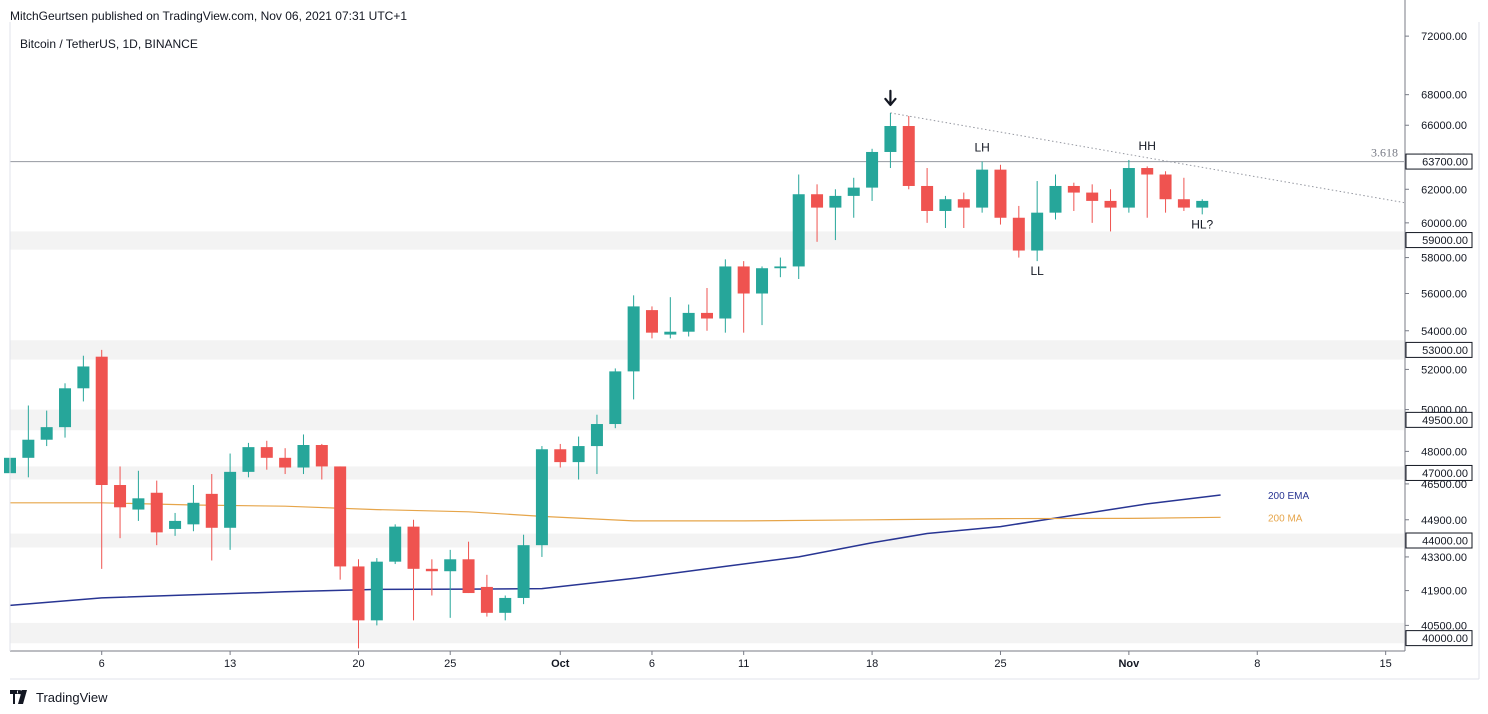 The width and height of the screenshot is (1488, 714). Describe the element at coordinates (560, 664) in the screenshot. I see `x-tick-label: Oct` at that location.